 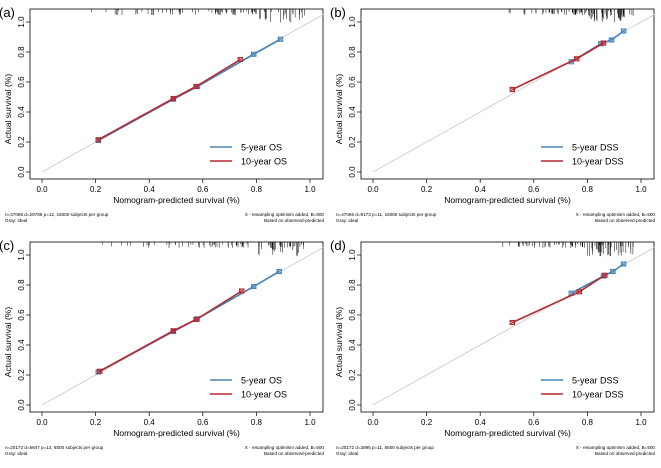 What do you see at coordinates (338, 12) in the screenshot?
I see `panel-label: (b)` at bounding box center [338, 12].